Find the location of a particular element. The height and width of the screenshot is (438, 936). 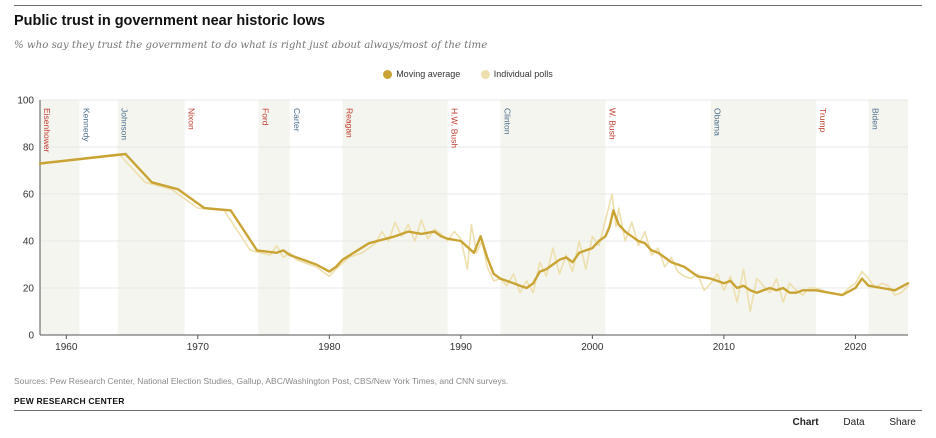

y-tick-label-100: 100 is located at coordinates (25, 101).